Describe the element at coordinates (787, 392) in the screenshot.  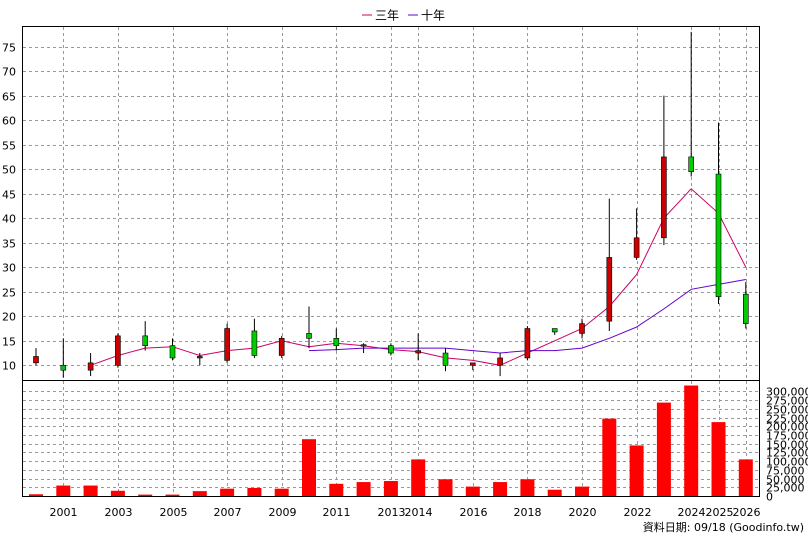
I see `volume-tick-label: 300,000` at that location.